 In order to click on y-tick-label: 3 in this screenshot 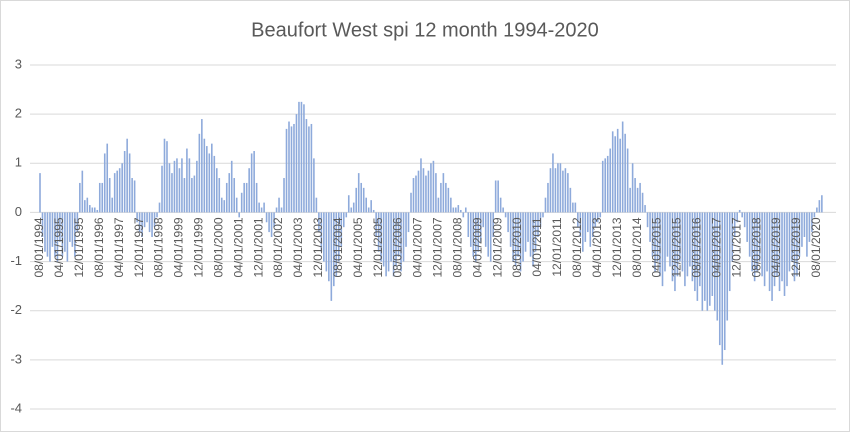, I will do `click(18, 63)`.